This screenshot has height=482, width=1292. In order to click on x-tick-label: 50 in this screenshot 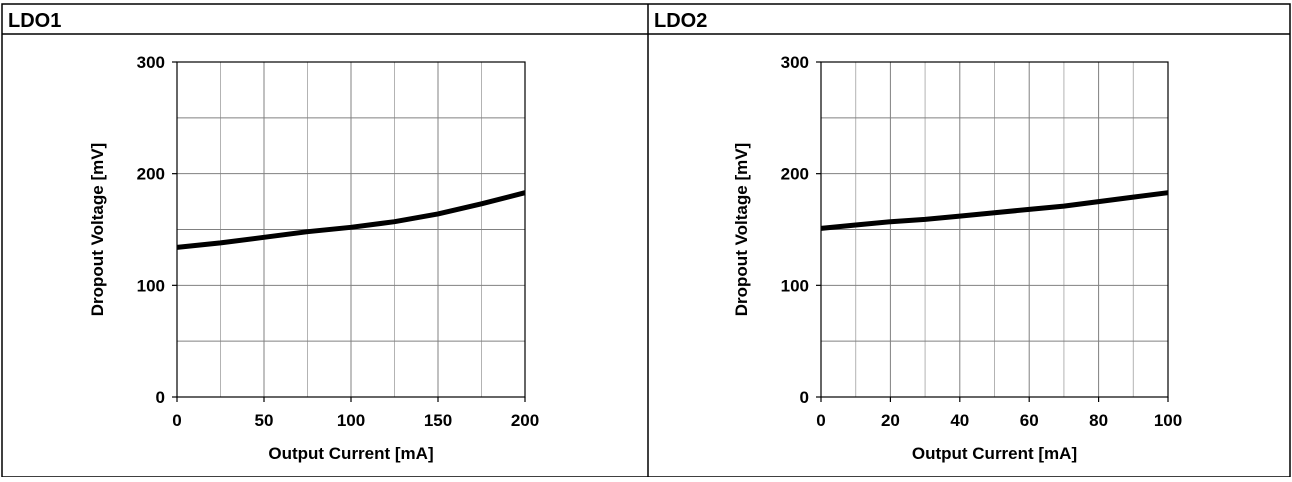, I will do `click(264, 420)`.